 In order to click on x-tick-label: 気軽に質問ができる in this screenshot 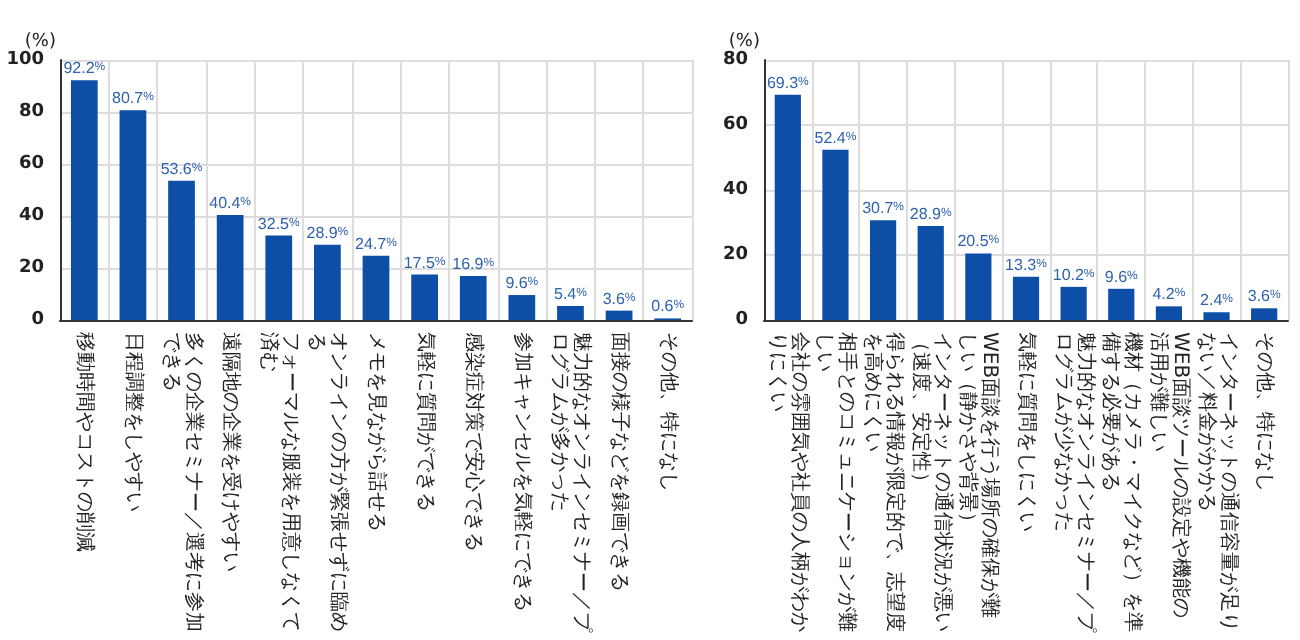, I will do `click(425, 422)`.